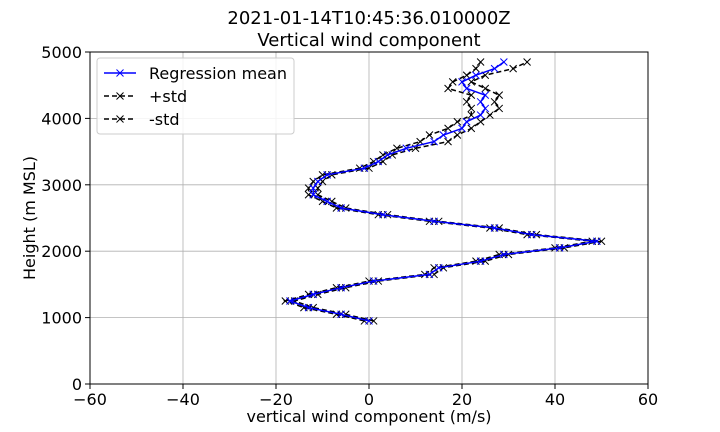  Describe the element at coordinates (61, 185) in the screenshot. I see `y-tick-label: 3000` at that location.